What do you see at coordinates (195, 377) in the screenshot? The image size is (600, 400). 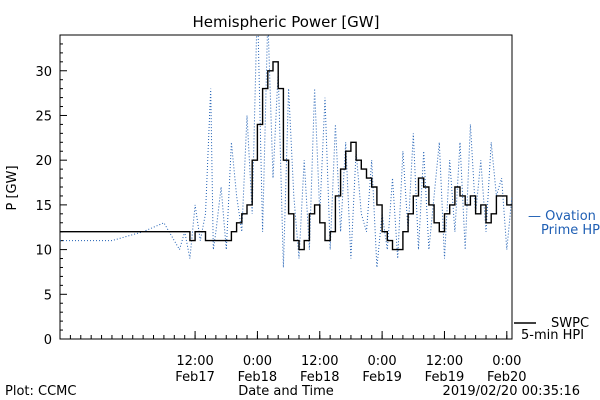 I see `x-tick-date-label: Feb17` at bounding box center [195, 377].